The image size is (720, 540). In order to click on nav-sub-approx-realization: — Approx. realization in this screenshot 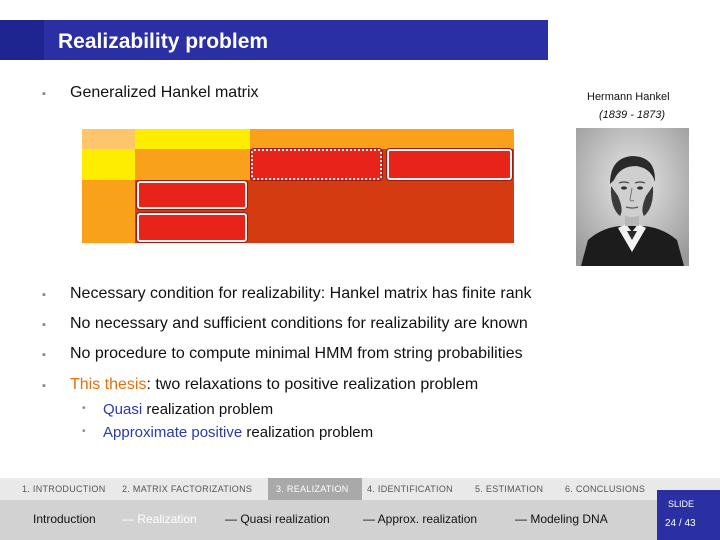, I will do `click(420, 519)`.